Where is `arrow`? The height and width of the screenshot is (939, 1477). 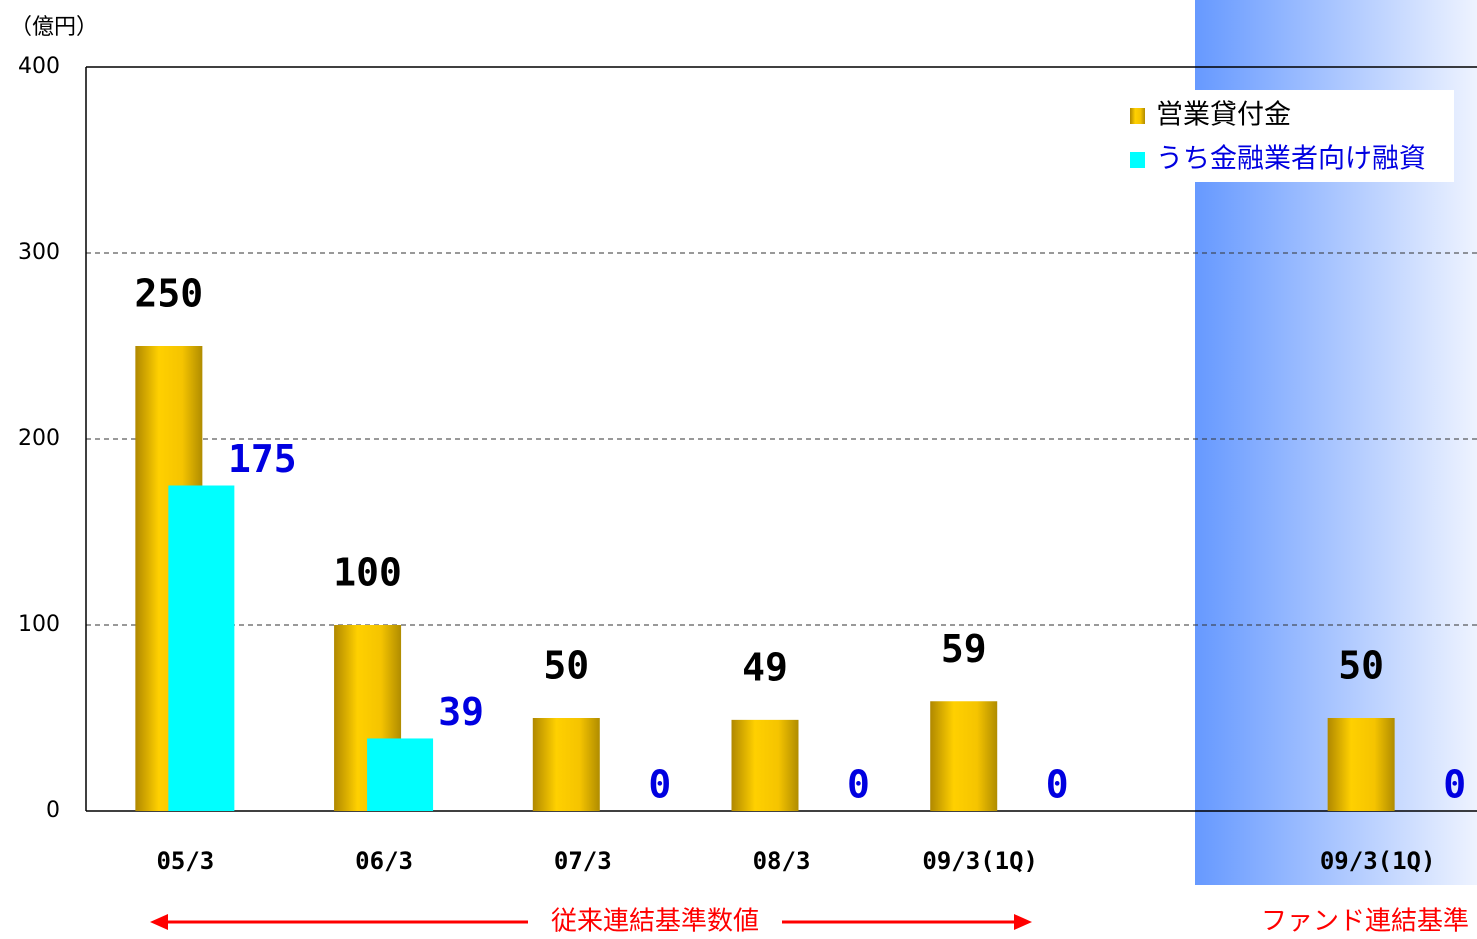 arrow is located at coordinates (591, 922).